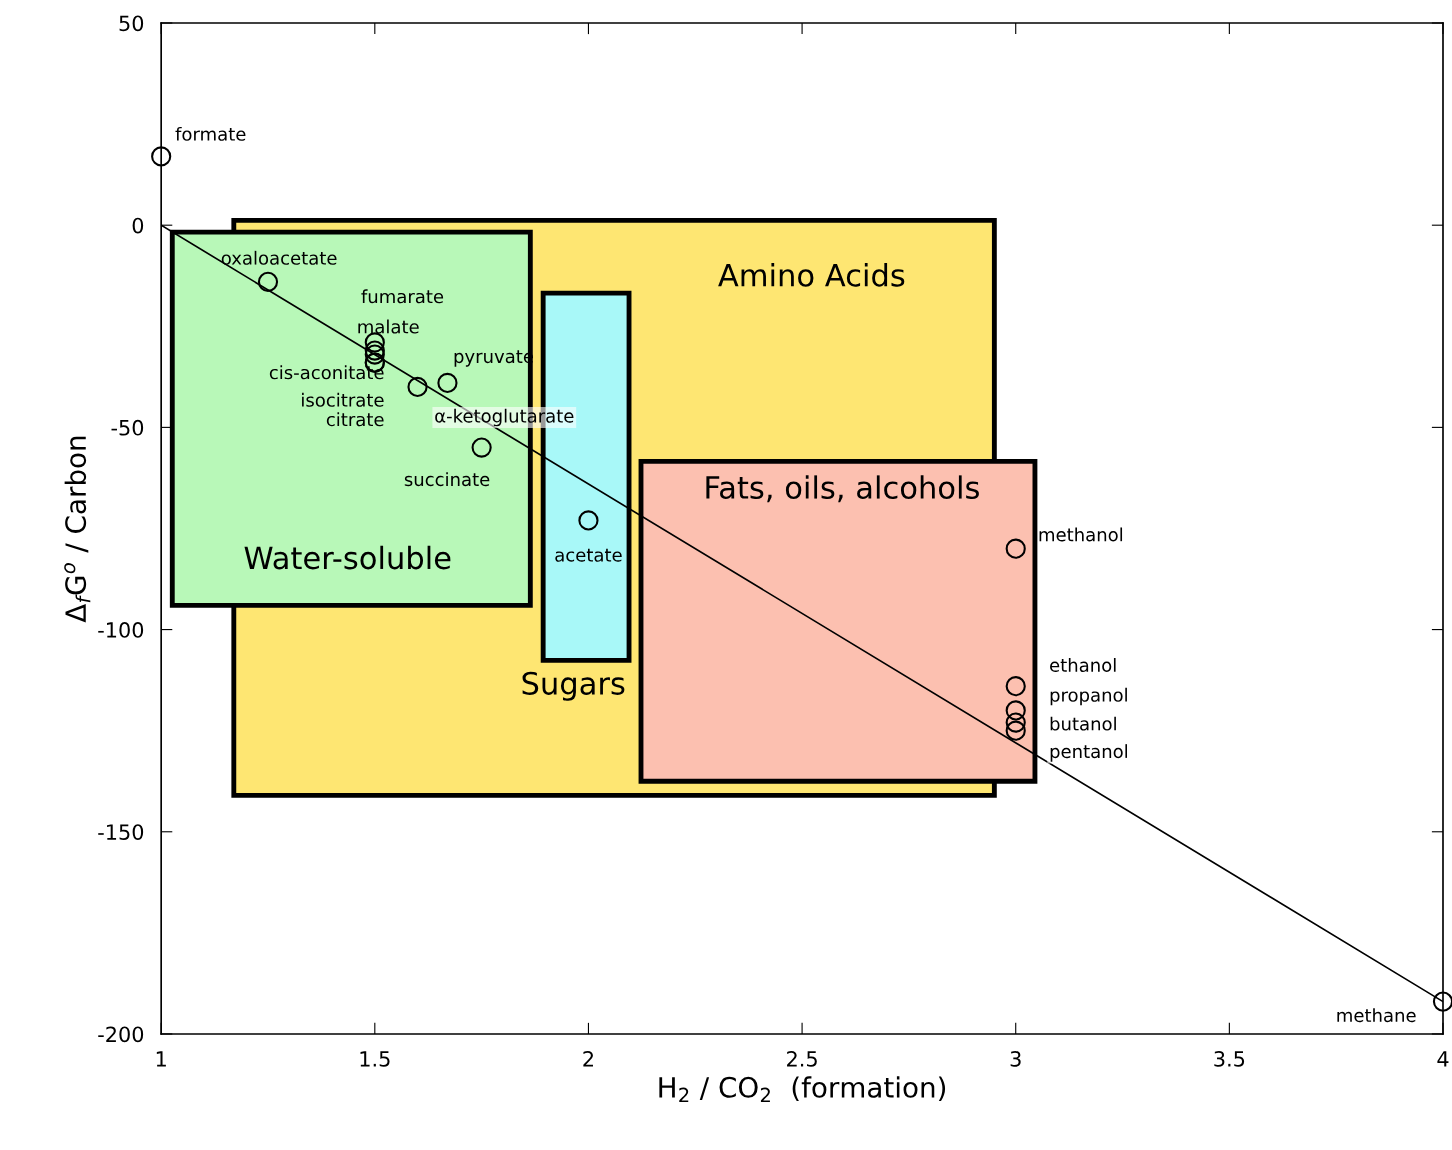 This screenshot has width=1452, height=1150. What do you see at coordinates (573, 686) in the screenshot?
I see `series-label: Sugars` at bounding box center [573, 686].